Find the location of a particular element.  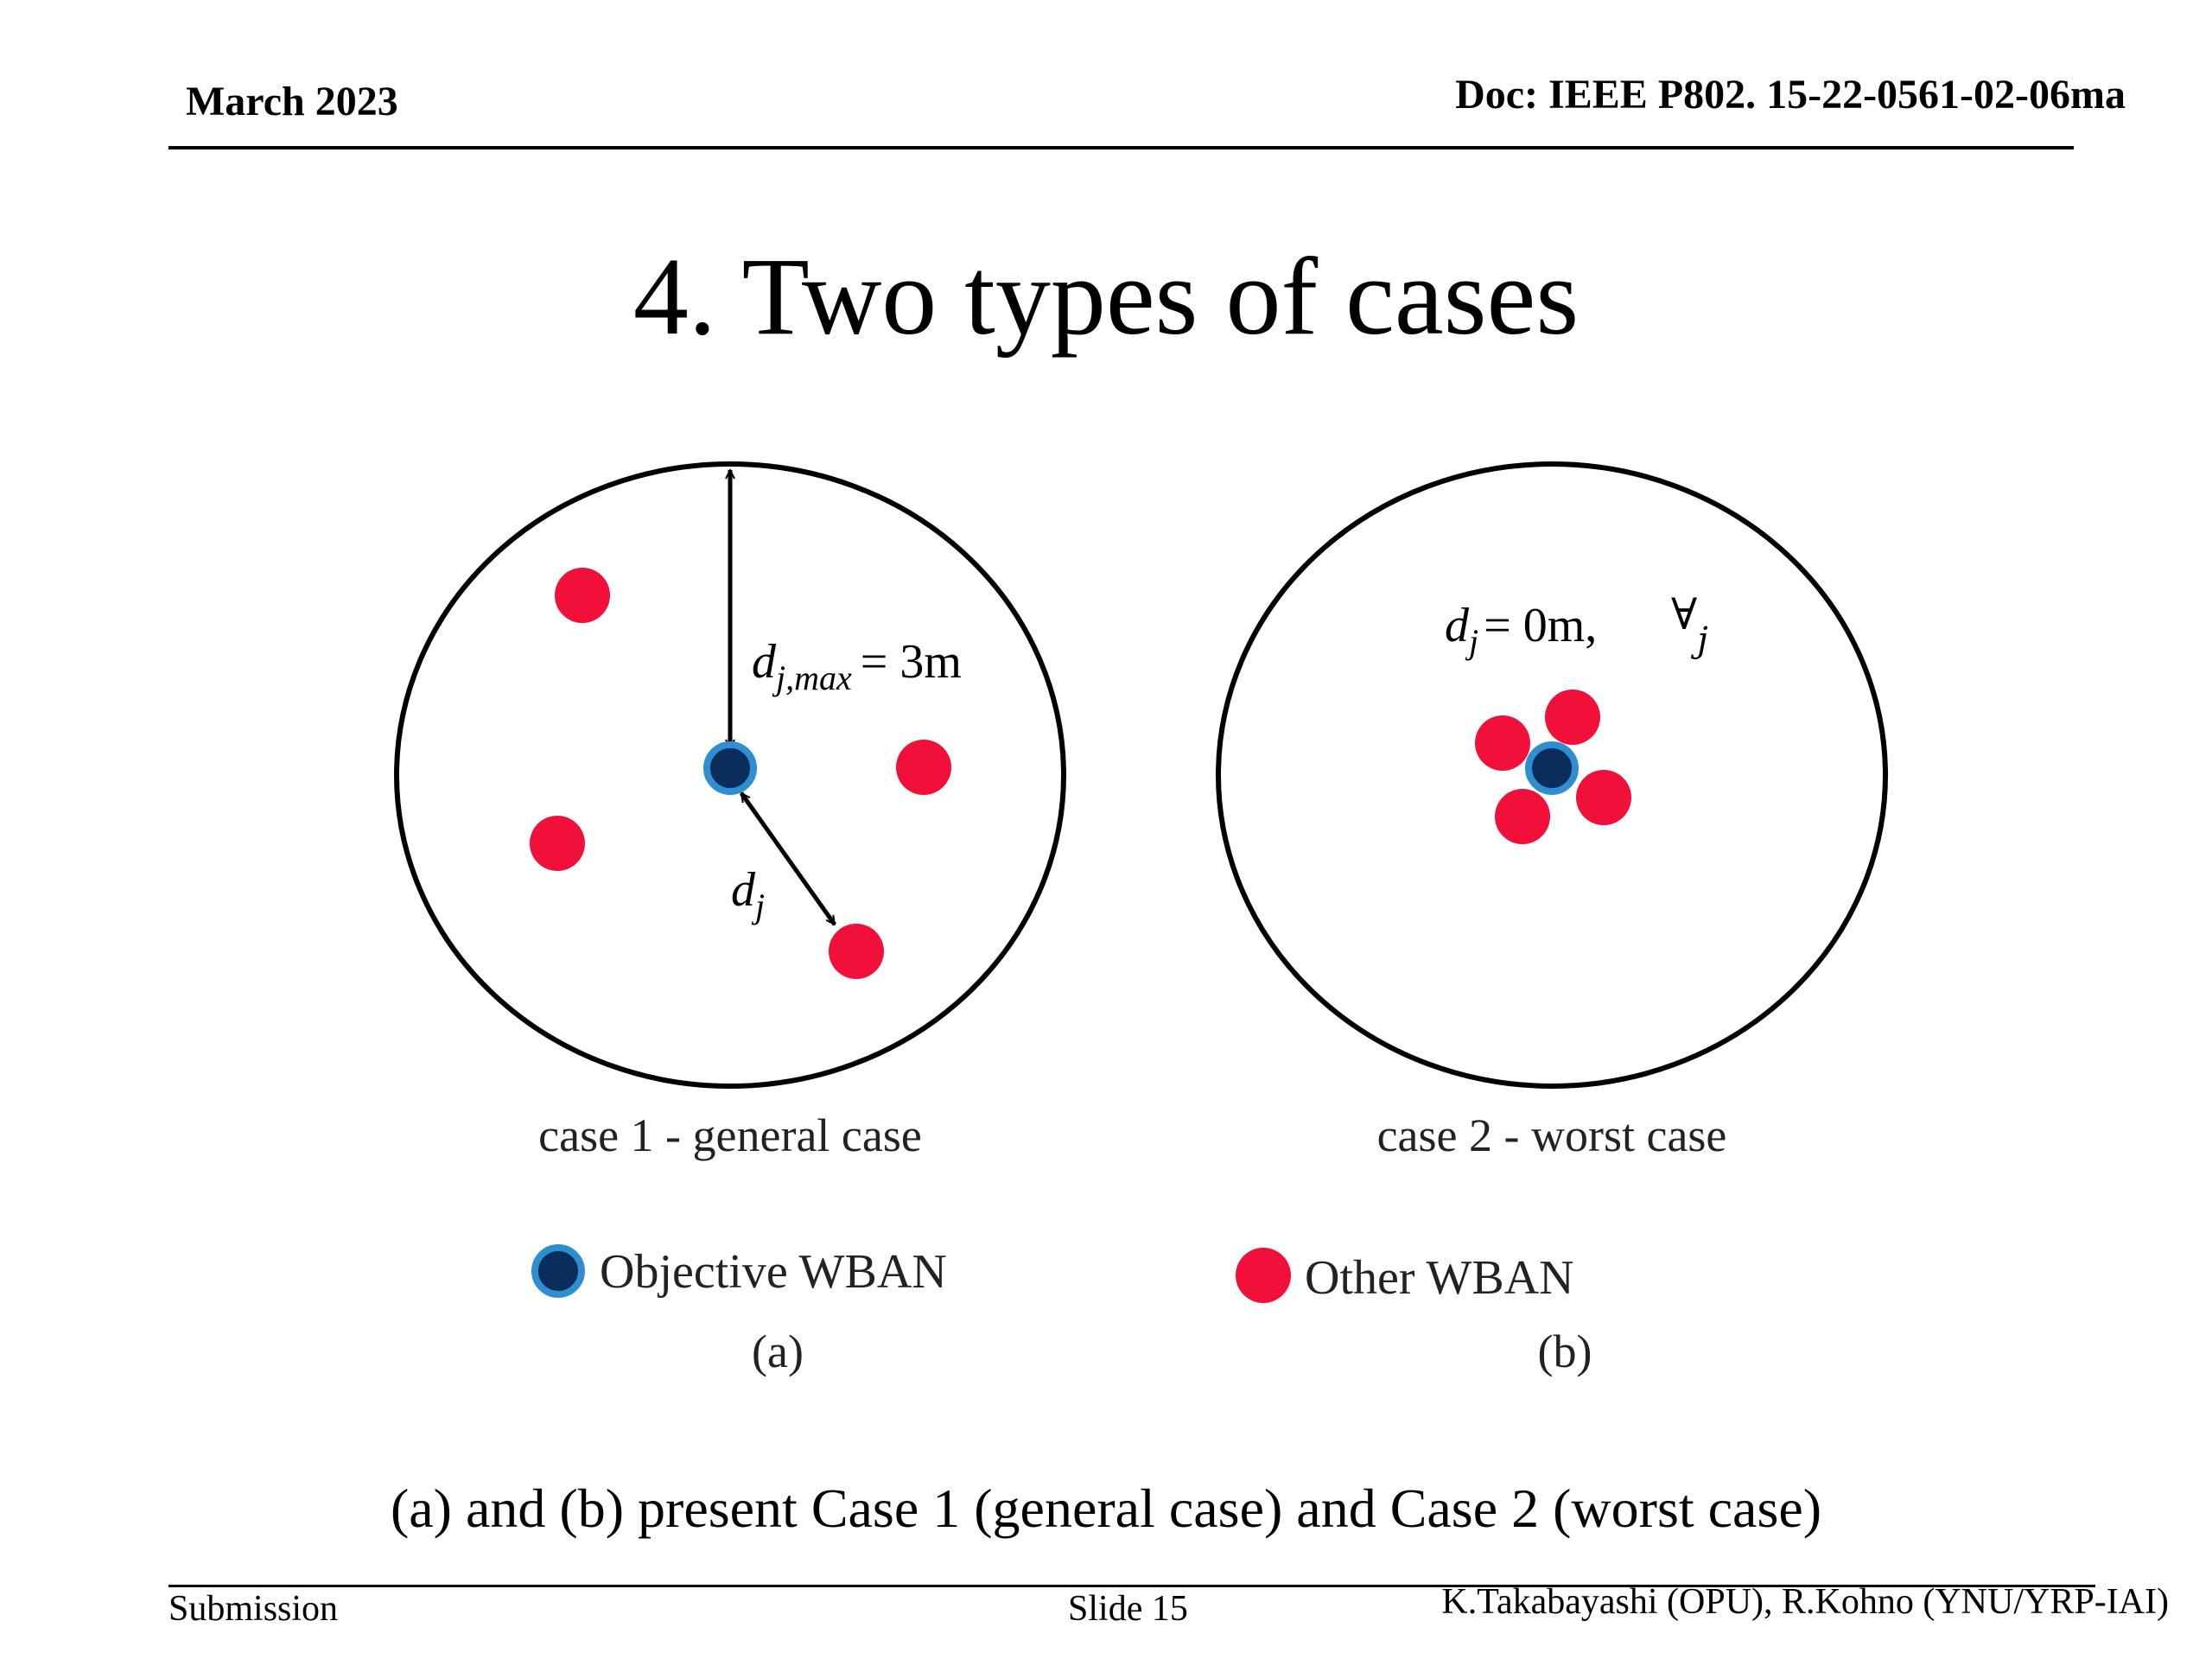

case1-max-distance-label: dj,max = 3m is located at coordinates (857, 666).